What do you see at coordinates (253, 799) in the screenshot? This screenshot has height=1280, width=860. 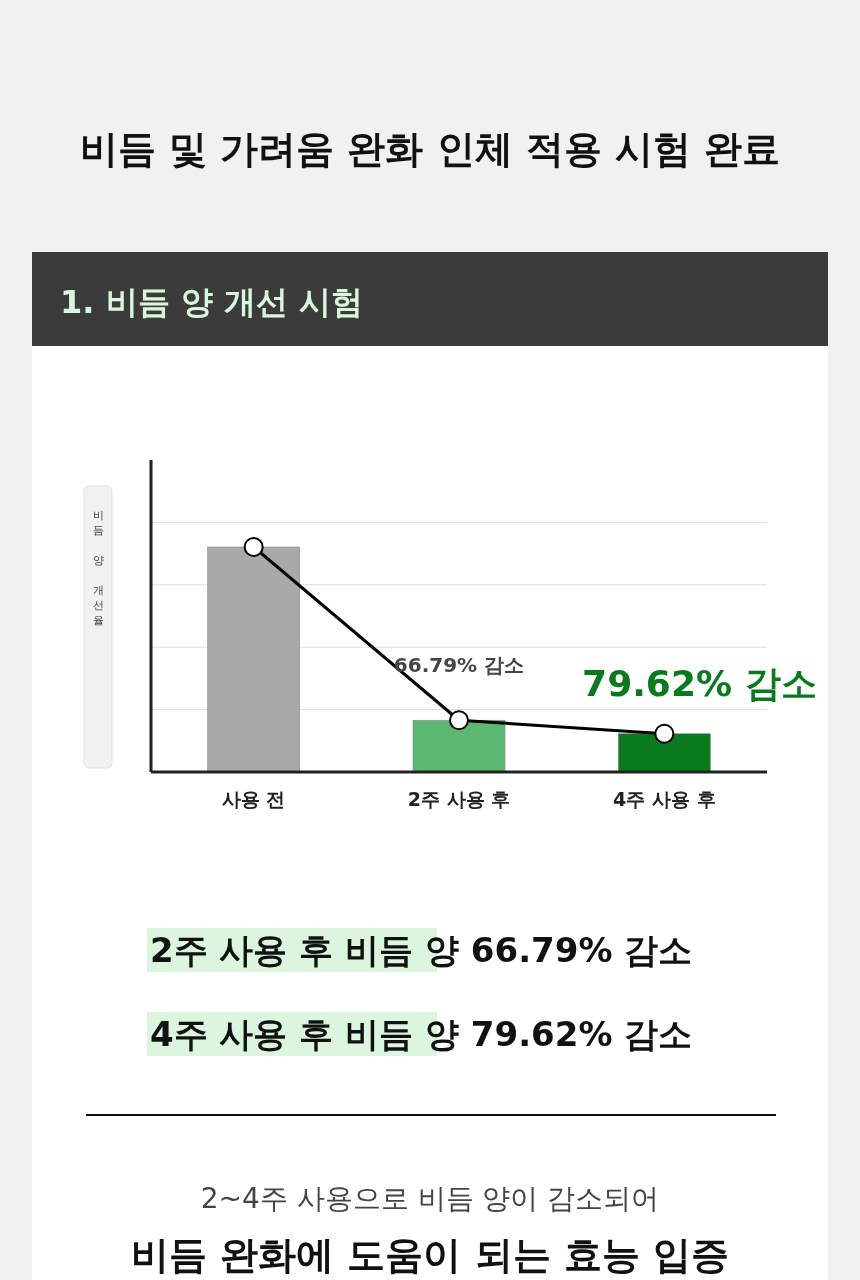 I see `x-tick-label: 사용 전` at bounding box center [253, 799].